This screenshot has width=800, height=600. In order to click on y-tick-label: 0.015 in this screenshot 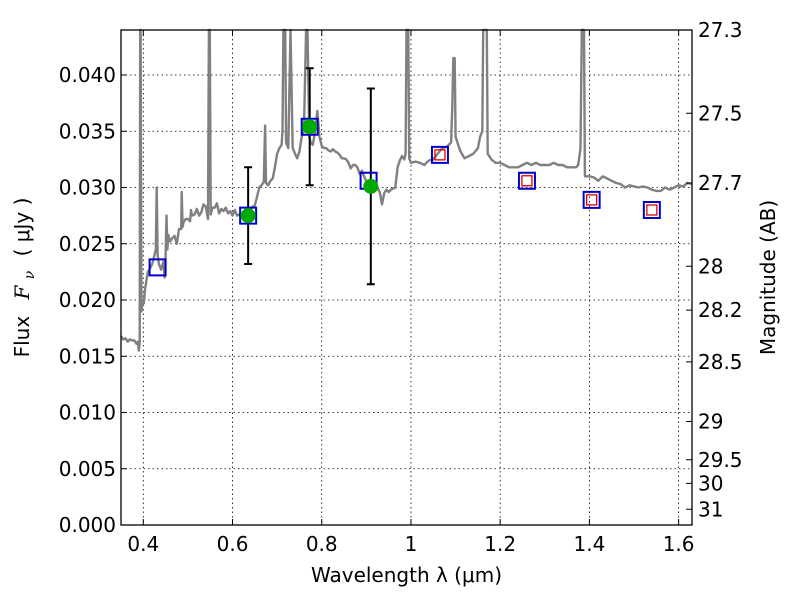, I will do `click(87, 356)`.